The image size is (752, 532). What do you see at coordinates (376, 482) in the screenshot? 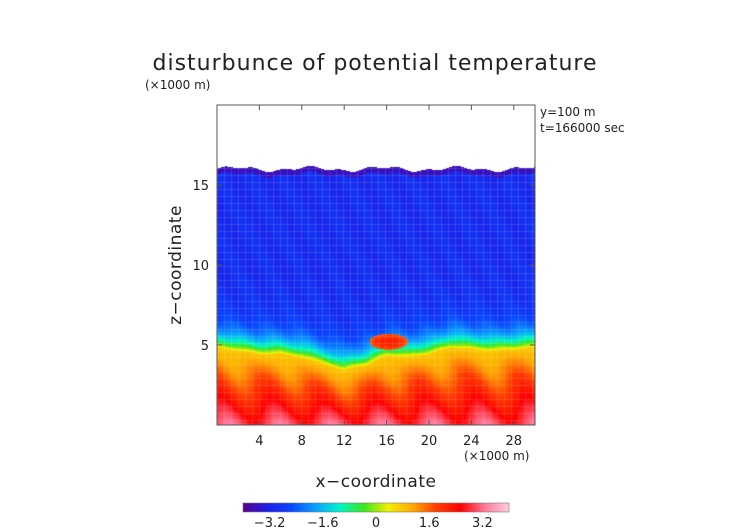
I see `x-axis-label: x−coordinate` at bounding box center [376, 482].